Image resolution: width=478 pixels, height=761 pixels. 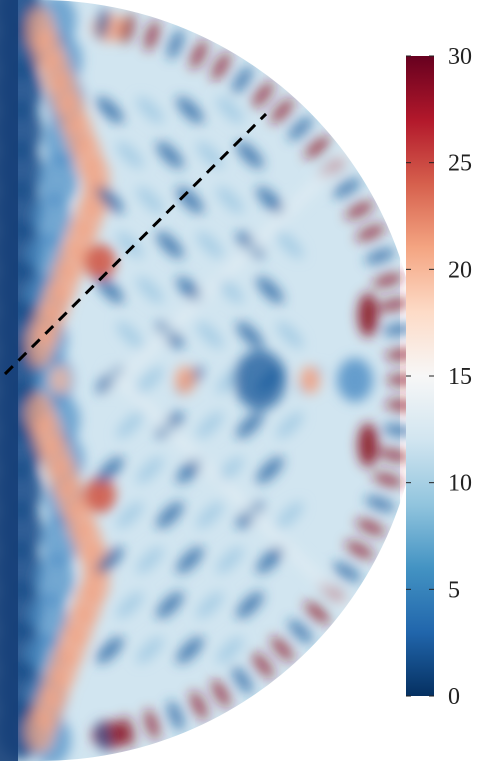 What do you see at coordinates (460, 57) in the screenshot?
I see `colorbar-tick-label: 30` at bounding box center [460, 57].